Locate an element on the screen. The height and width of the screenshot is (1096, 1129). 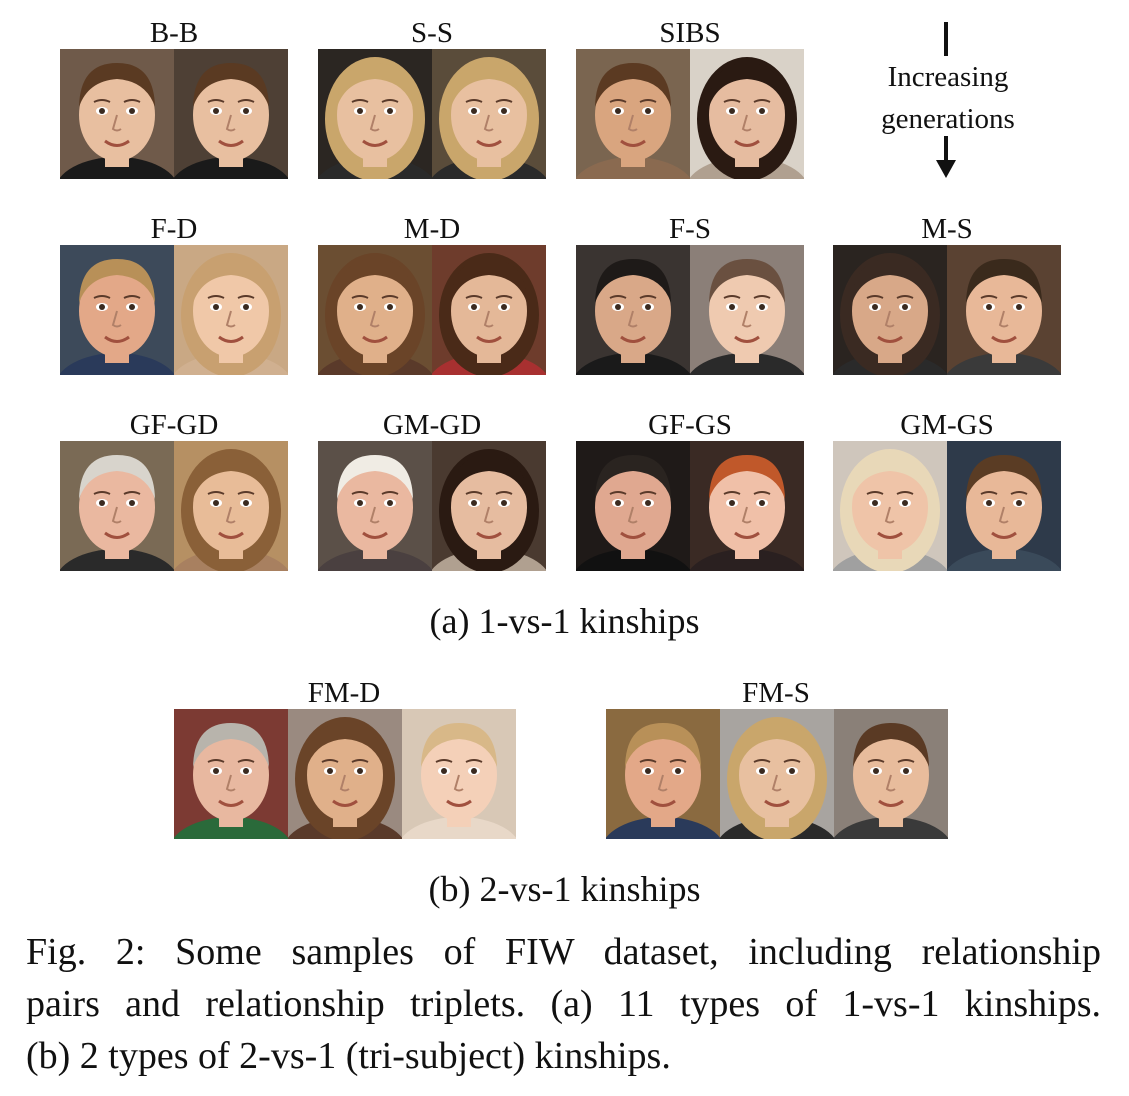
triplet-label-fm-s: FM-S is located at coordinates (776, 693).